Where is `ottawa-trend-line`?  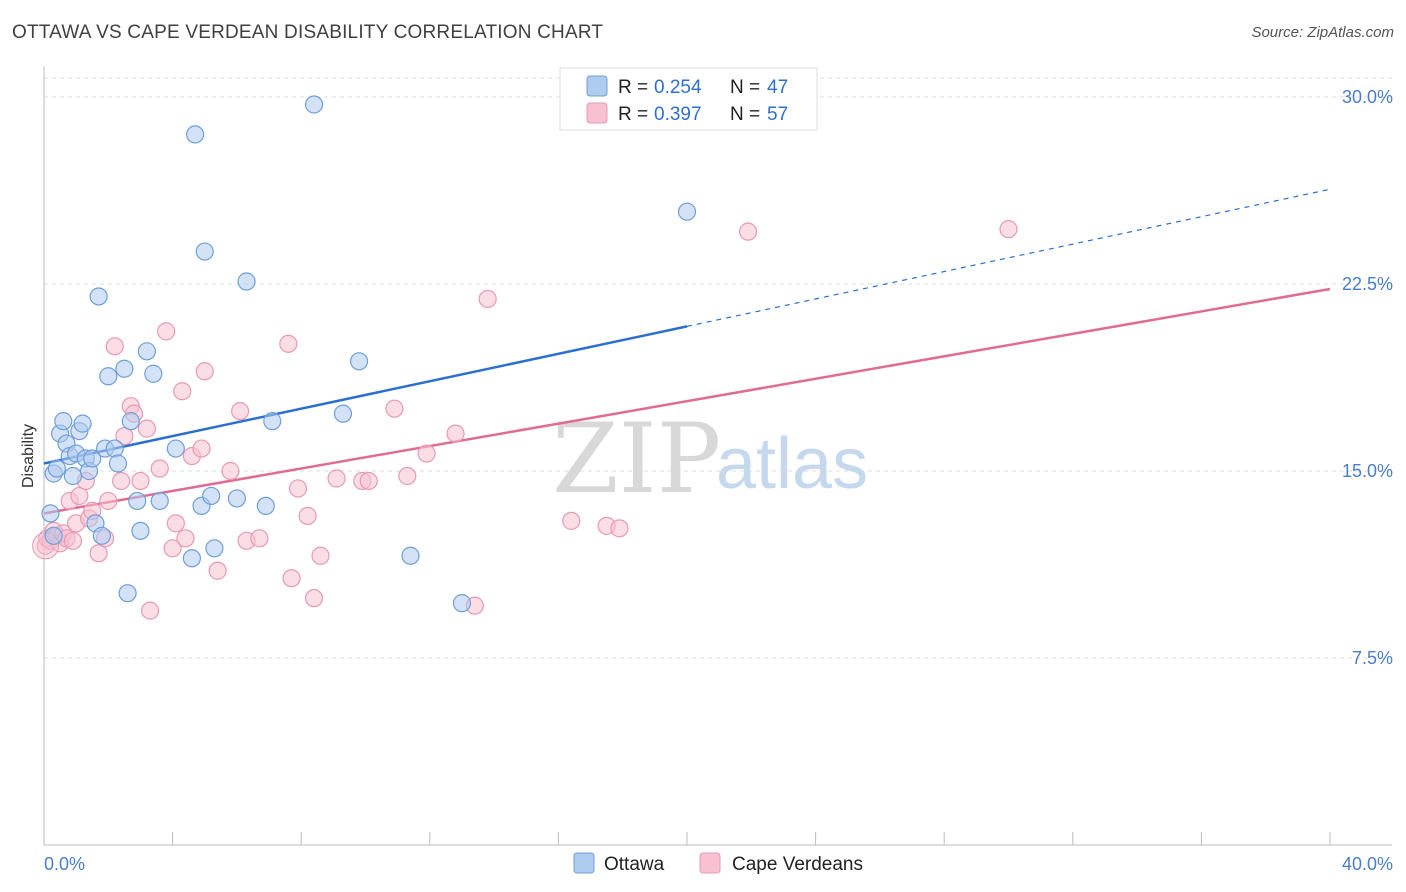 ottawa-trend-line is located at coordinates (365, 395).